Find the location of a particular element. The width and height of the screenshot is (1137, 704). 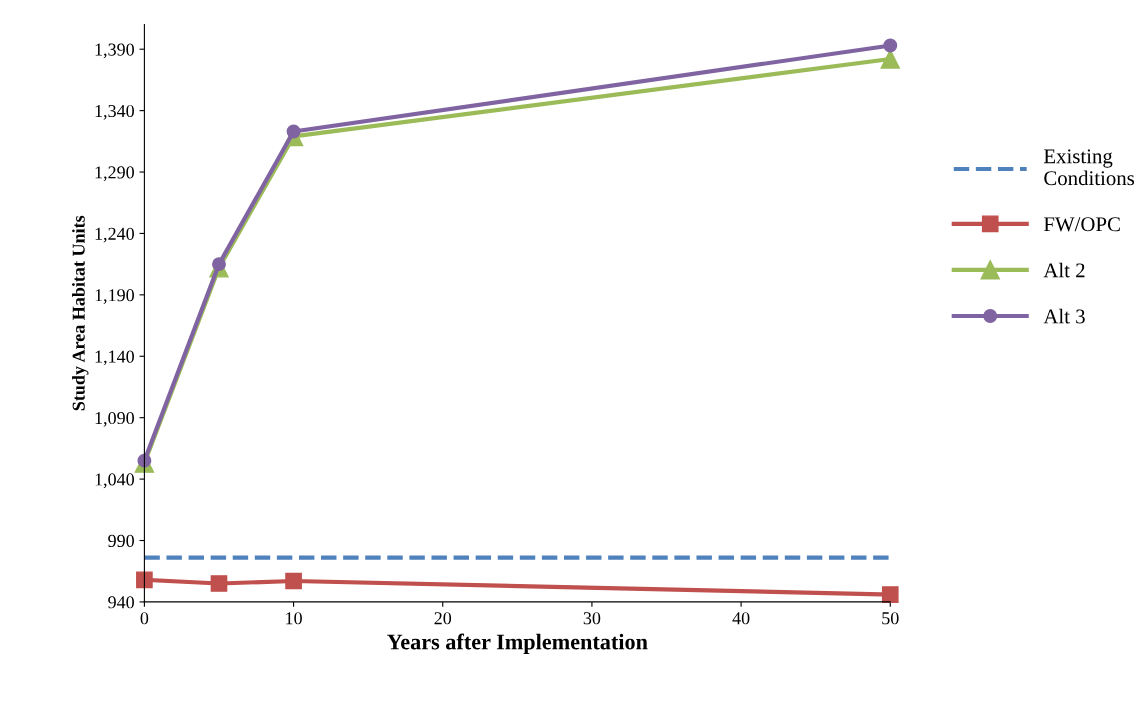

x-tick-label: 10 is located at coordinates (294, 618).